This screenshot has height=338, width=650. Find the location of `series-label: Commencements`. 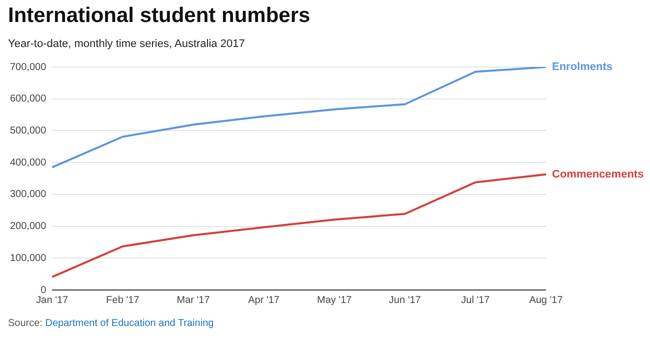

series-label: Commencements is located at coordinates (598, 174).